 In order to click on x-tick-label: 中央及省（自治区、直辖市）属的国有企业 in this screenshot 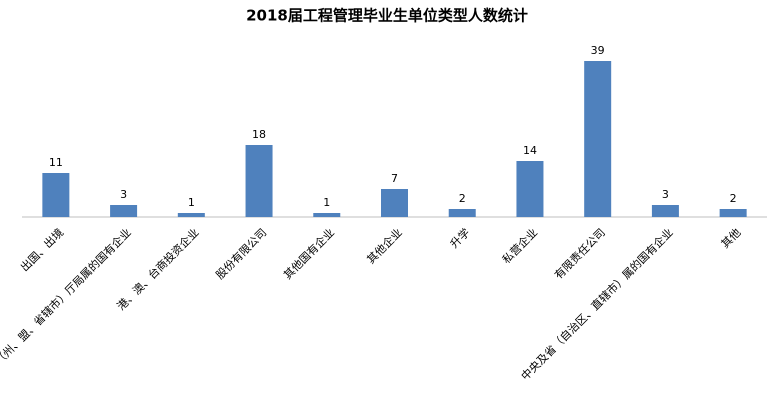, I will do `click(597, 304)`.